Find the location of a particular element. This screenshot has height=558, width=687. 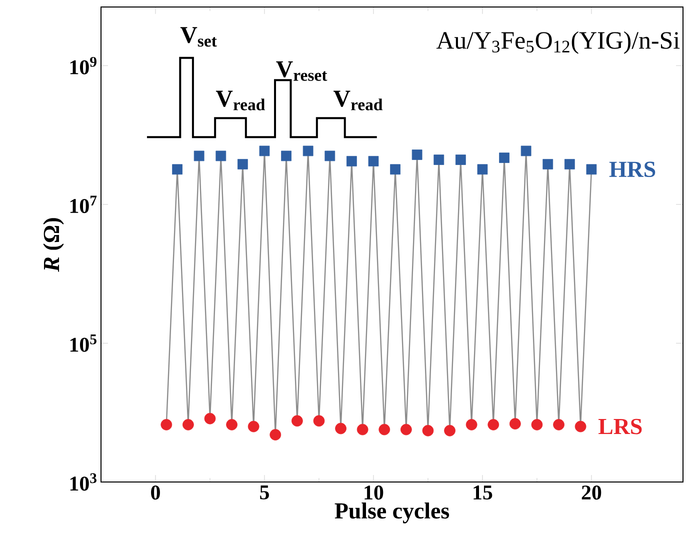

y-tick-label: 10$^{3}$ is located at coordinates (83, 482).